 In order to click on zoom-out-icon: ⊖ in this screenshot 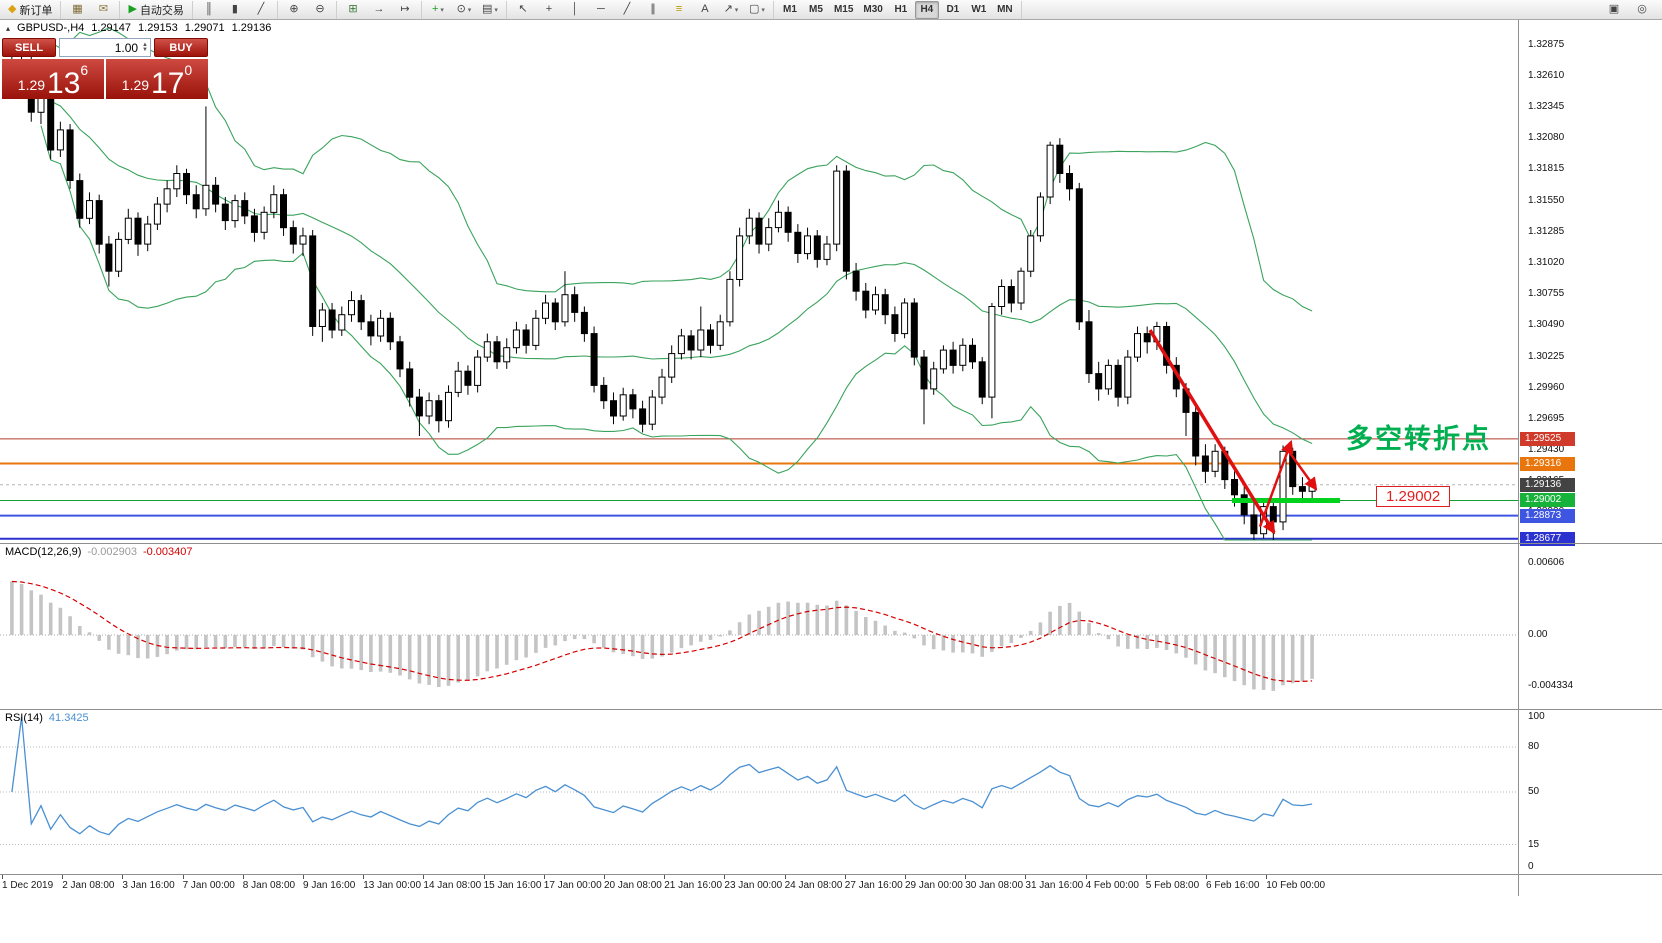, I will do `click(320, 9)`.